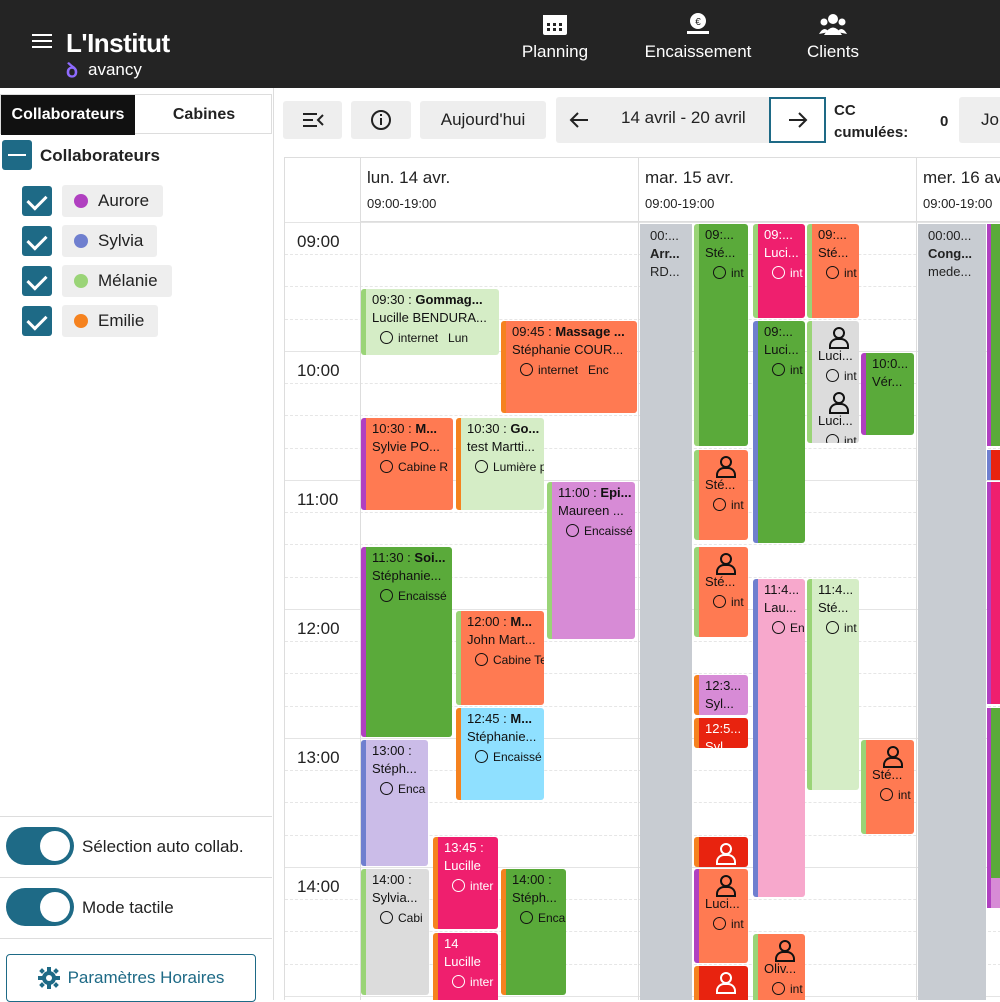  I want to click on collapse-sidebar-button, so click(312, 120).